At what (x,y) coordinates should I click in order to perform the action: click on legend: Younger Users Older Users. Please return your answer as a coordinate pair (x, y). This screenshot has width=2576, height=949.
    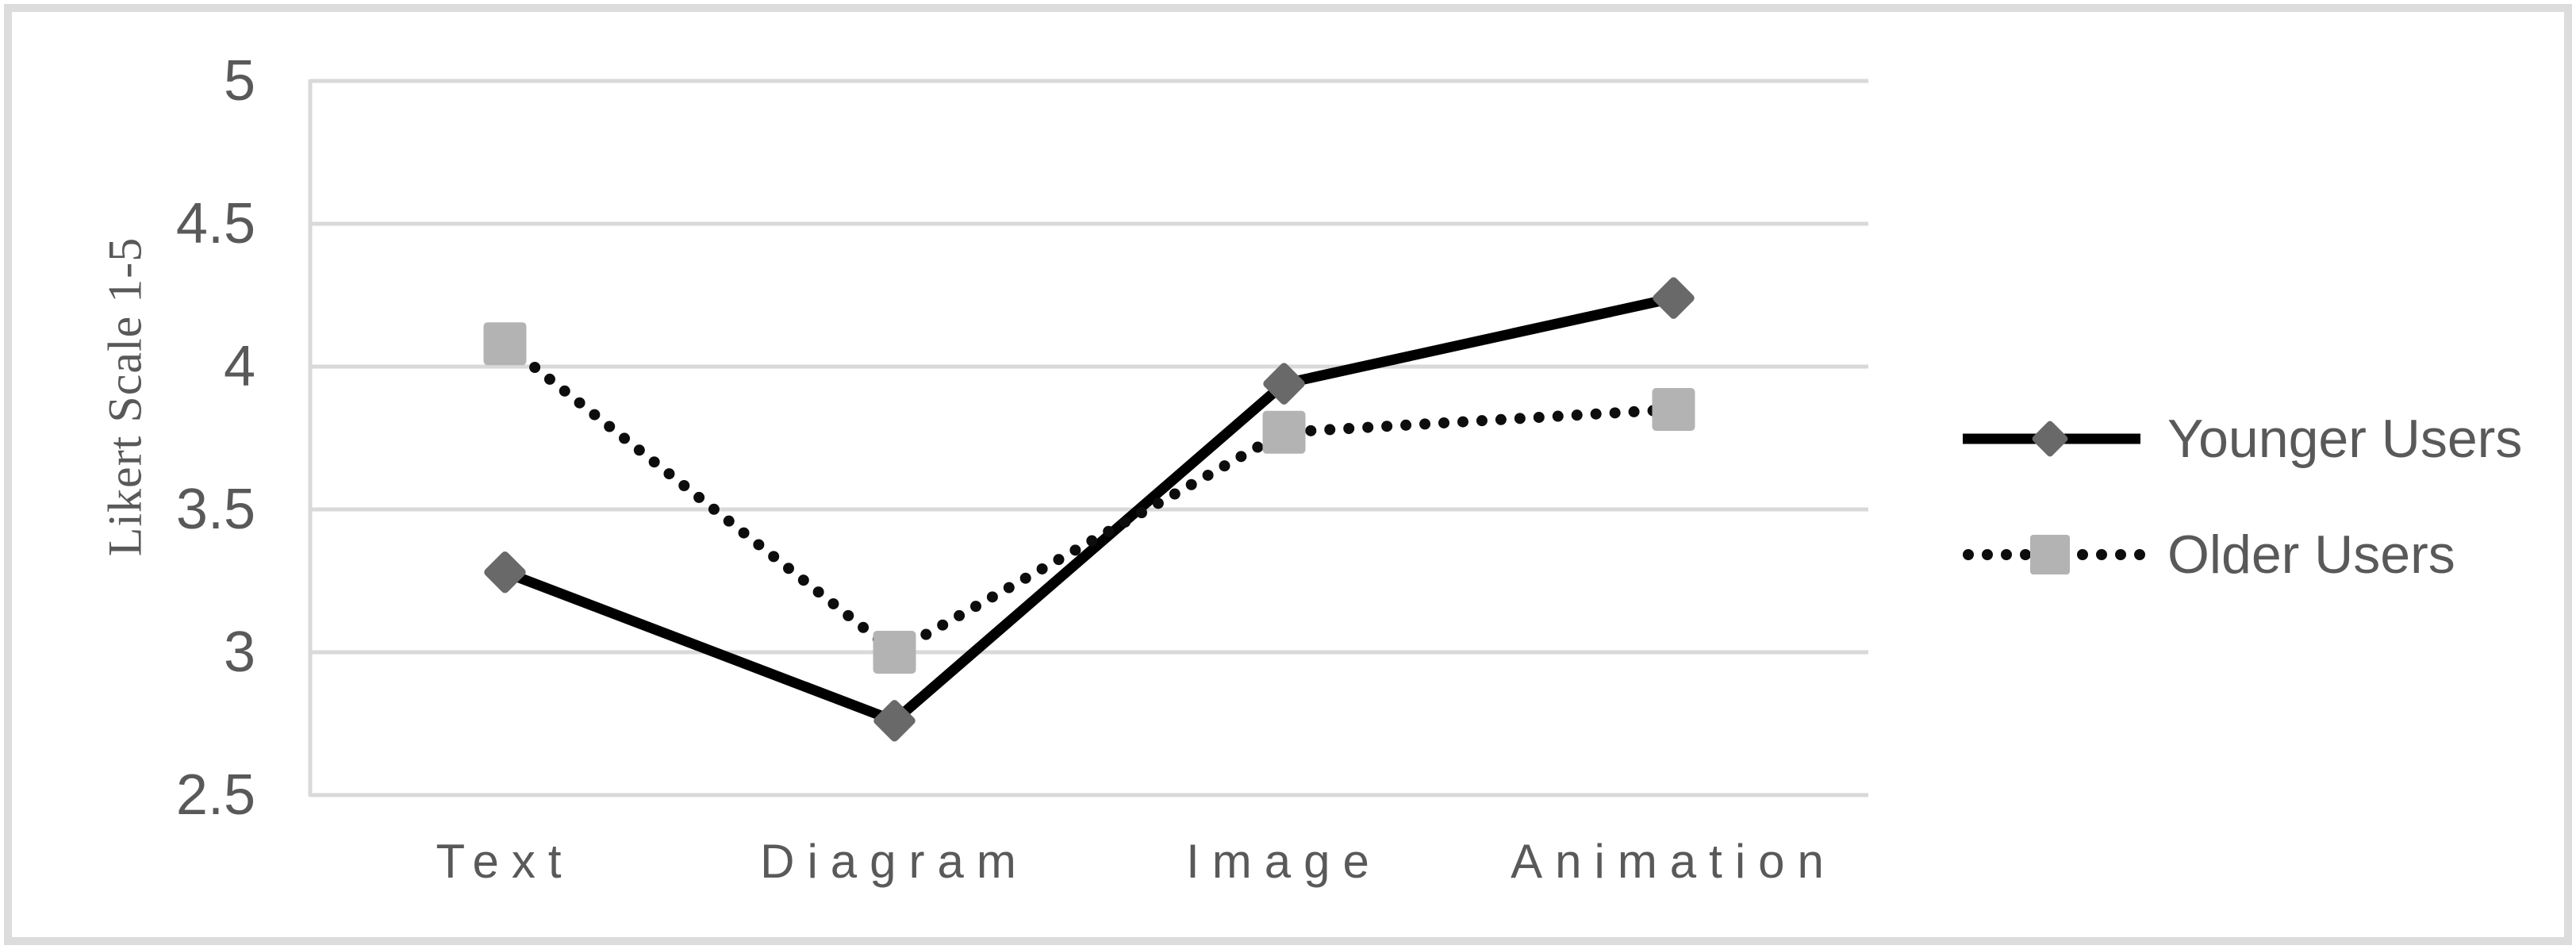
    Looking at the image, I should click on (2242, 497).